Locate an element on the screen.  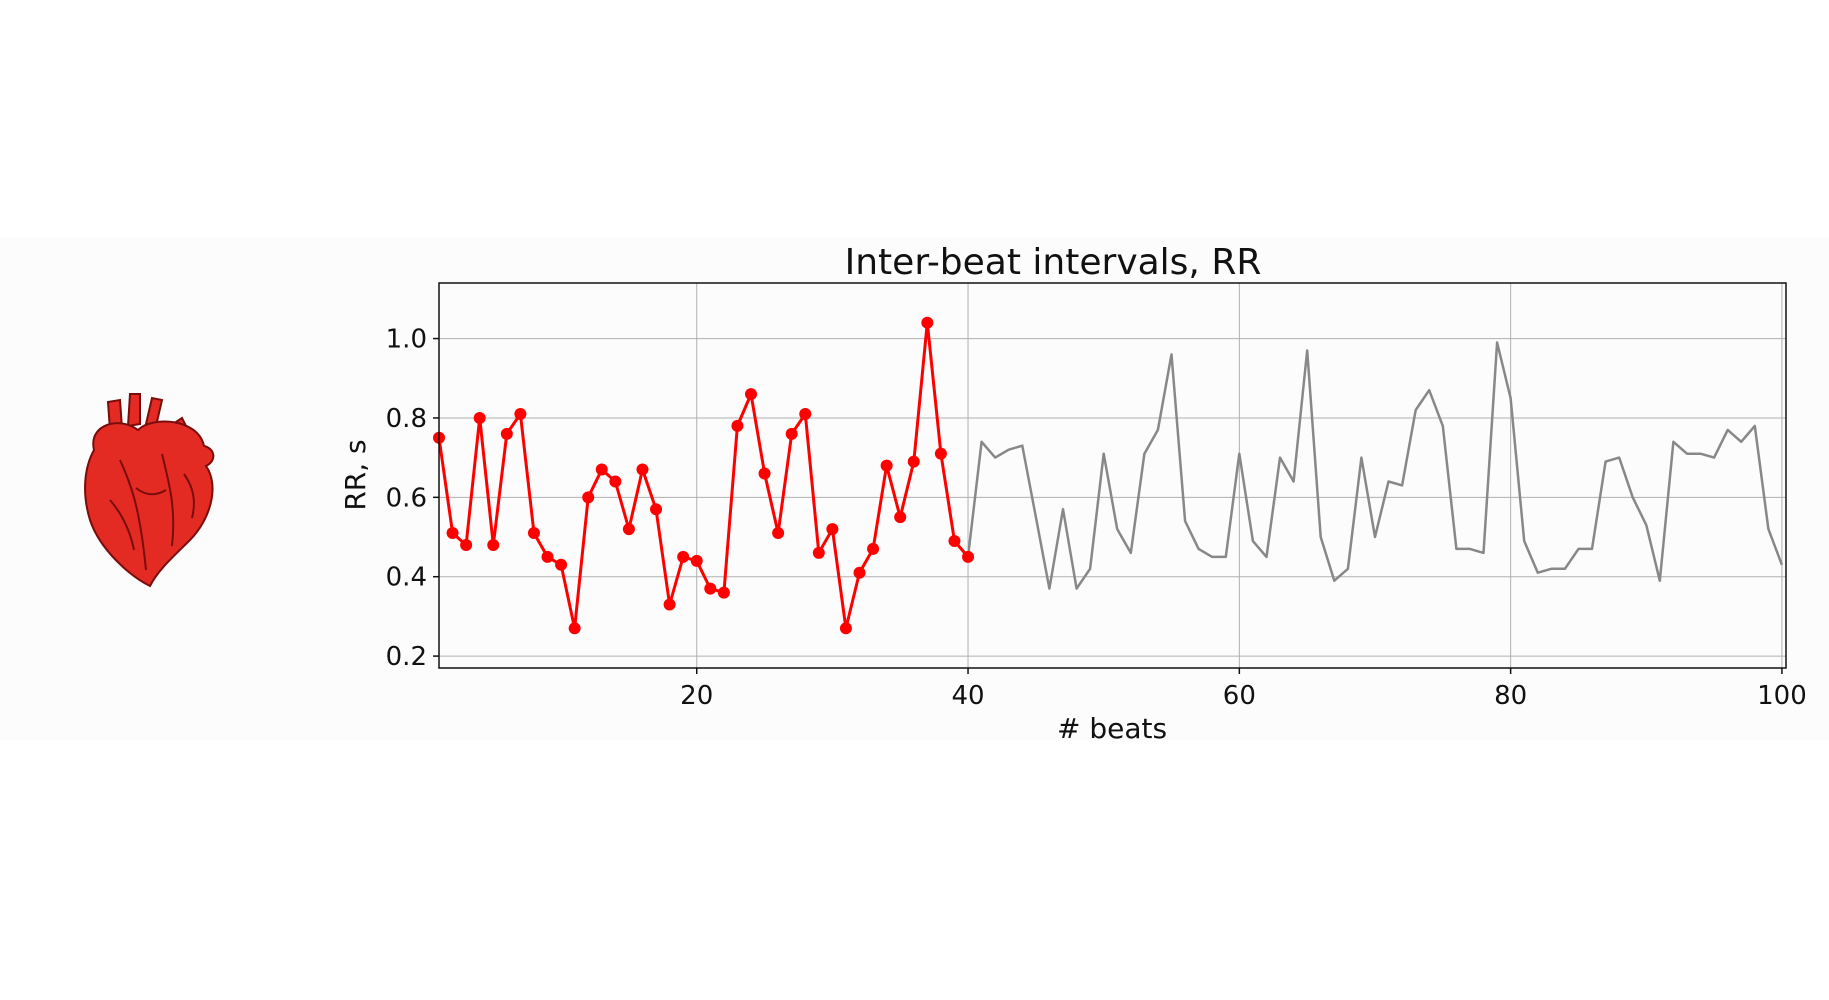
x-tick-label: 60 is located at coordinates (1239, 696).